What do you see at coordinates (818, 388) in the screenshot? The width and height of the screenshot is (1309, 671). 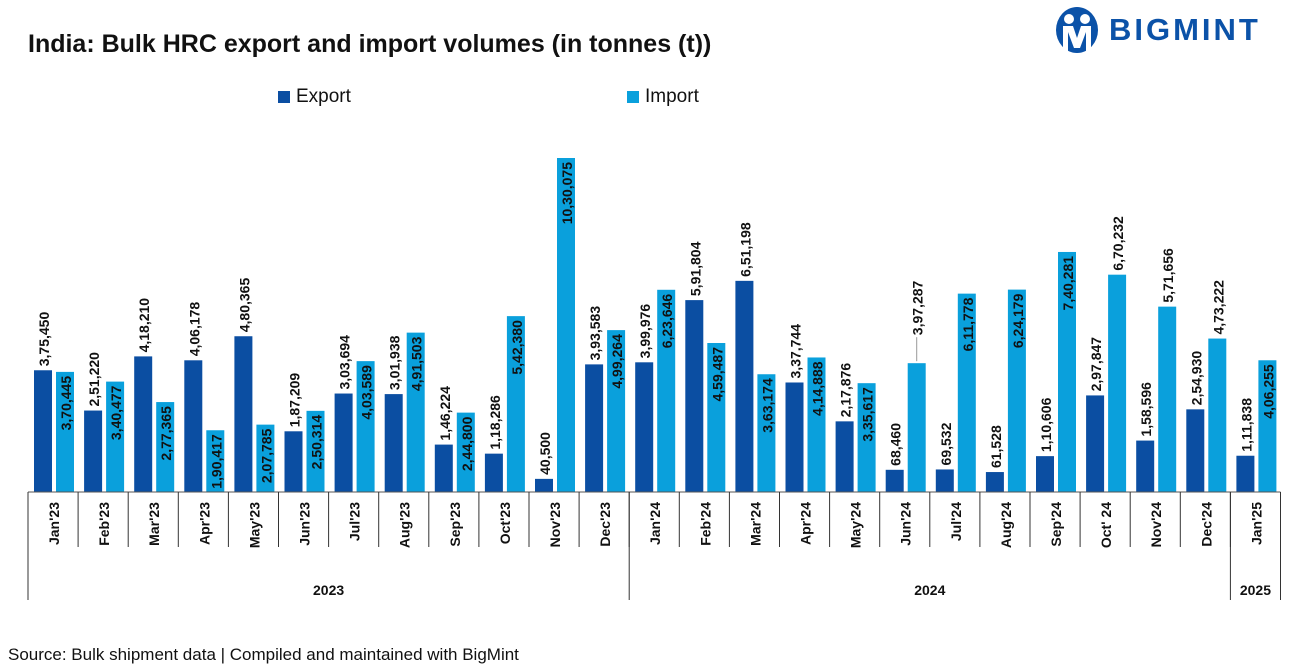 I see `data-label-import: 4,14,888` at bounding box center [818, 388].